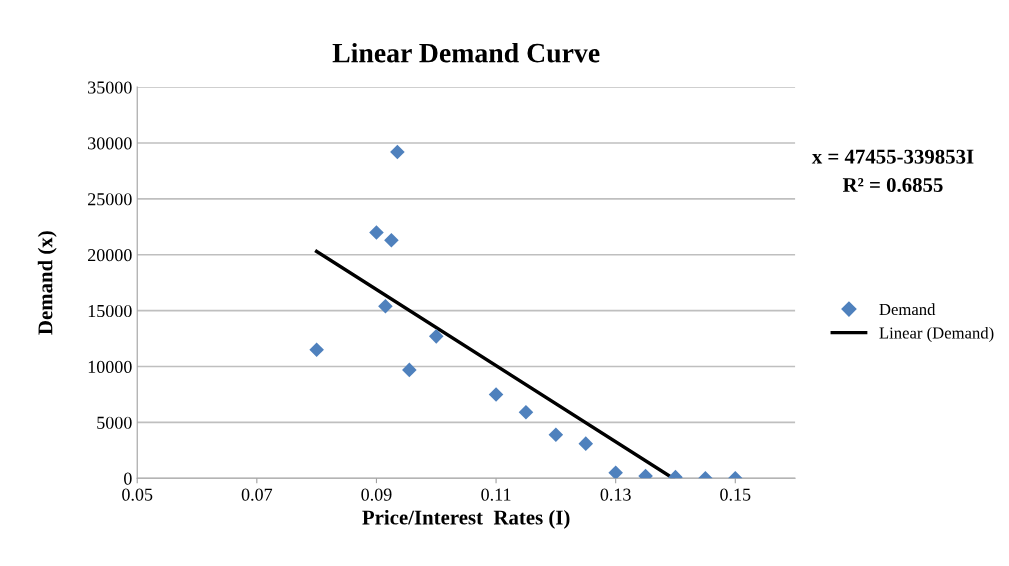  I want to click on y-tick-label: 35000, so click(110, 87).